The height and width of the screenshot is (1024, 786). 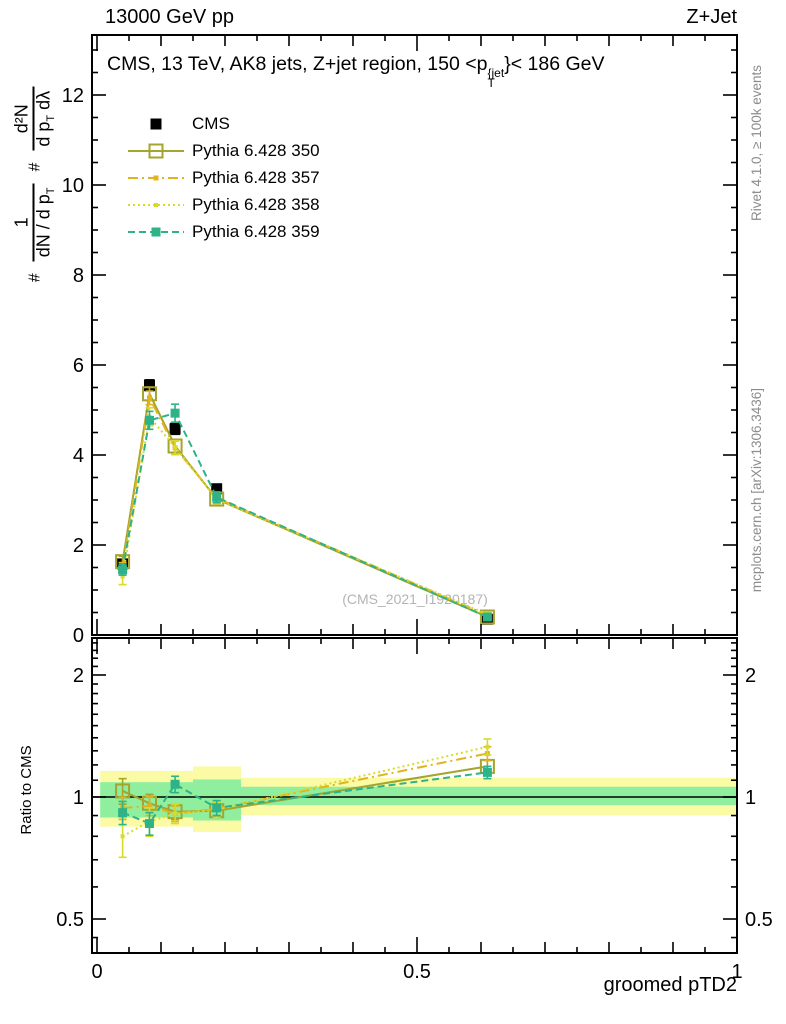 I want to click on x-axis-label: groomed pTD2, so click(x=670, y=985).